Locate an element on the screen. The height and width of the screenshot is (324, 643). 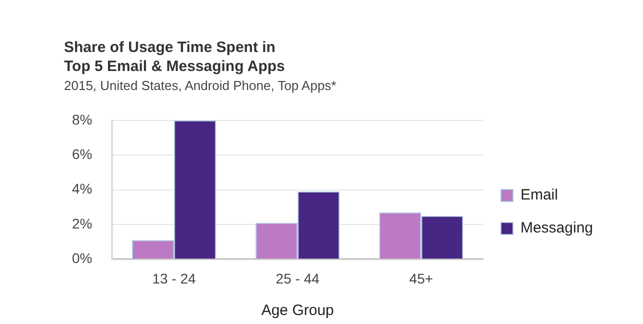
x-tick-label: 45+ is located at coordinates (421, 278).